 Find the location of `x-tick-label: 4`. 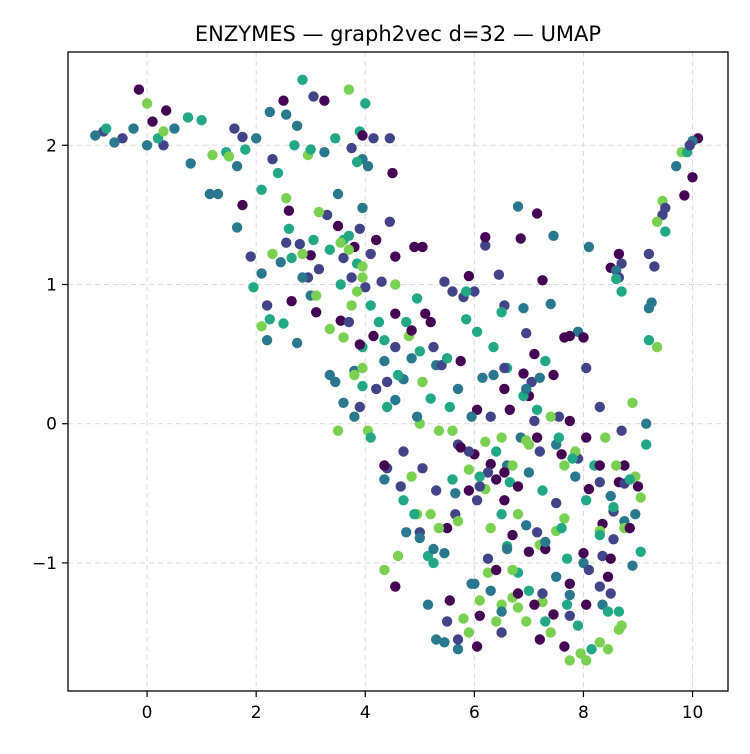

x-tick-label: 4 is located at coordinates (365, 713).